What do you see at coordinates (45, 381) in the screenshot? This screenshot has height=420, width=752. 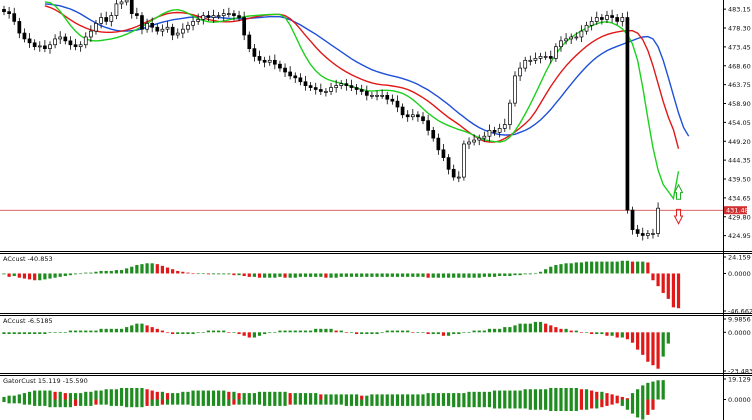 I see `panel-title: GatorCust 15.119 -15.590` at bounding box center [45, 381].